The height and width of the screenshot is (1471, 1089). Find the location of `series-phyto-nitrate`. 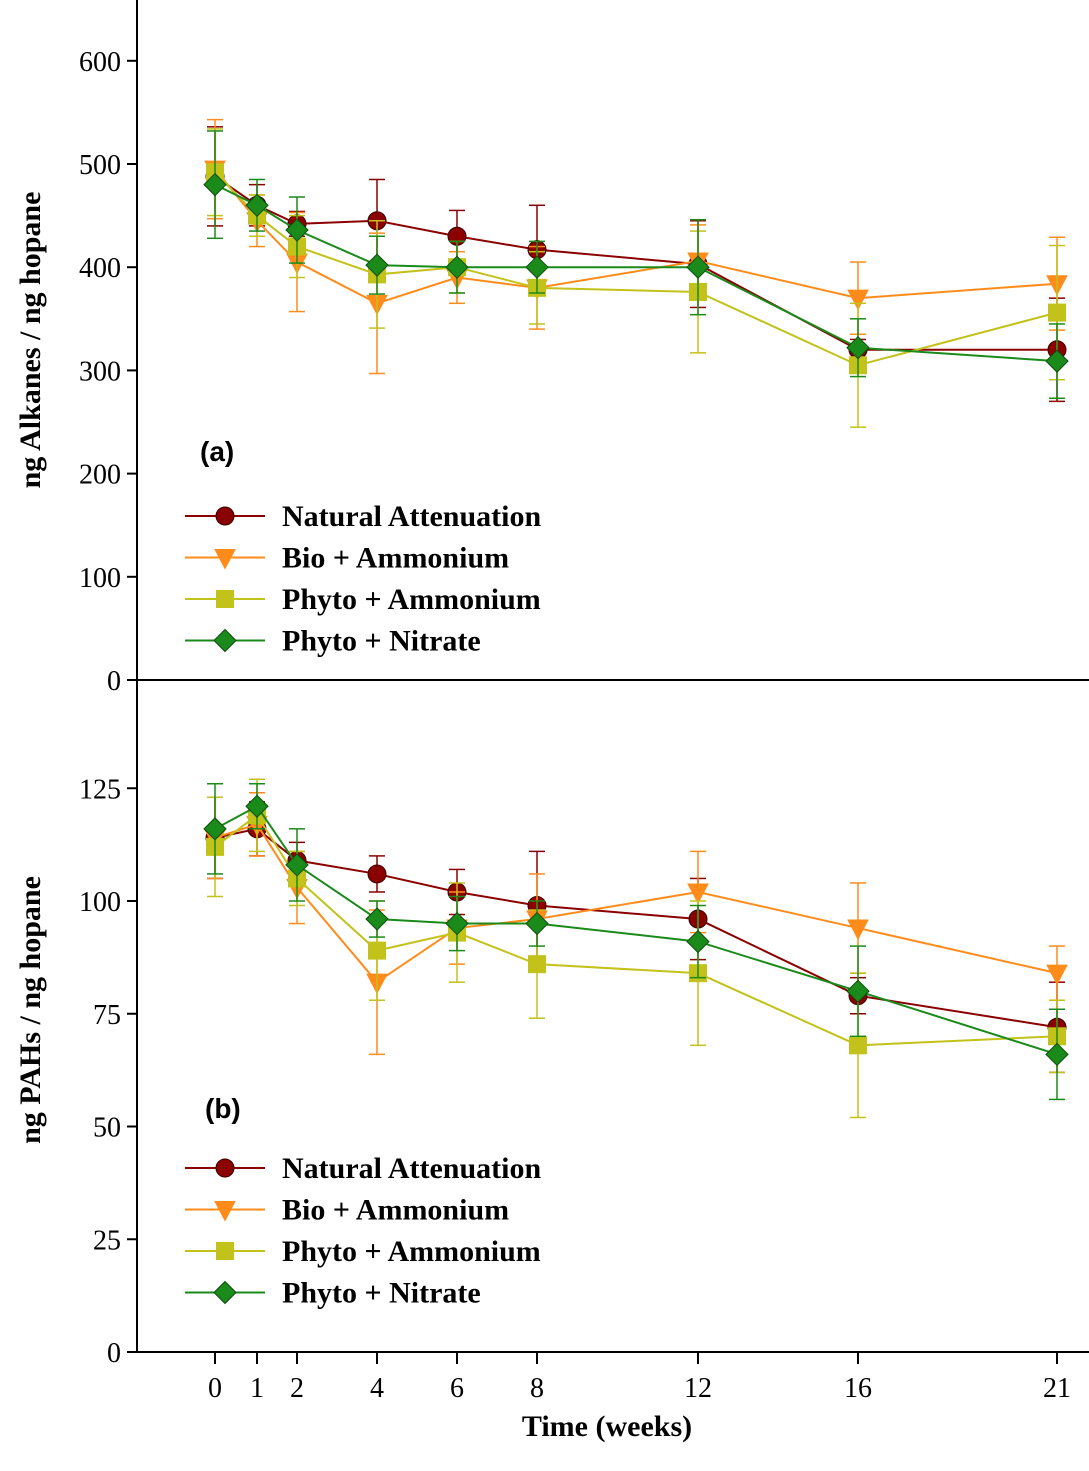

series-phyto-nitrate is located at coordinates (636, 265).